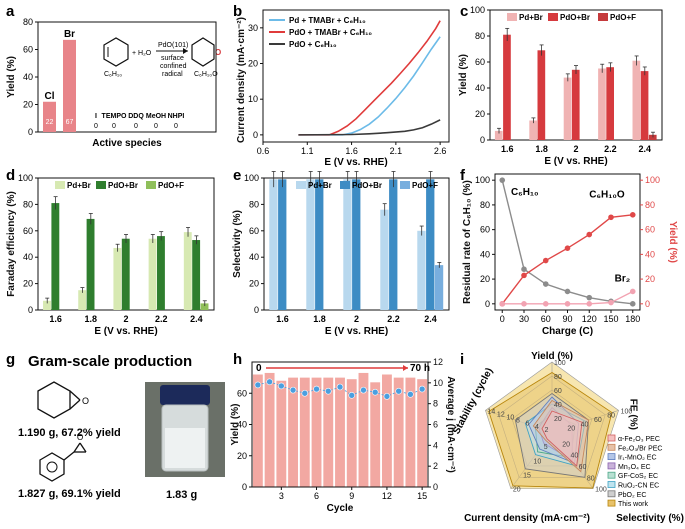 The image size is (685, 529). What do you see at coordinates (583, 467) in the screenshot?
I see `panel-i-tick-label: 60` at bounding box center [583, 467].